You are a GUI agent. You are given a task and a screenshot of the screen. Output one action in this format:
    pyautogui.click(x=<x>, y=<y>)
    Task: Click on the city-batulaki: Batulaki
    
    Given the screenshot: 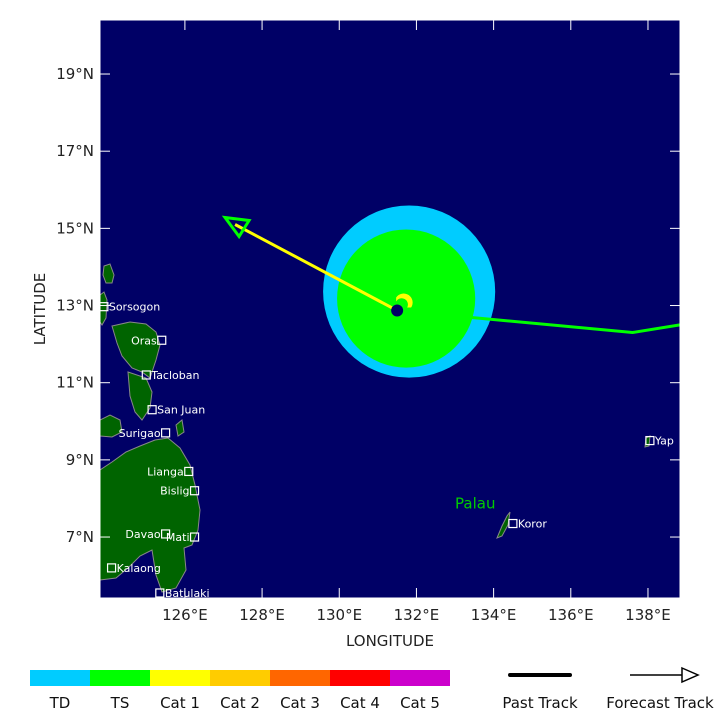 What is the action you would take?
    pyautogui.click(x=182, y=593)
    